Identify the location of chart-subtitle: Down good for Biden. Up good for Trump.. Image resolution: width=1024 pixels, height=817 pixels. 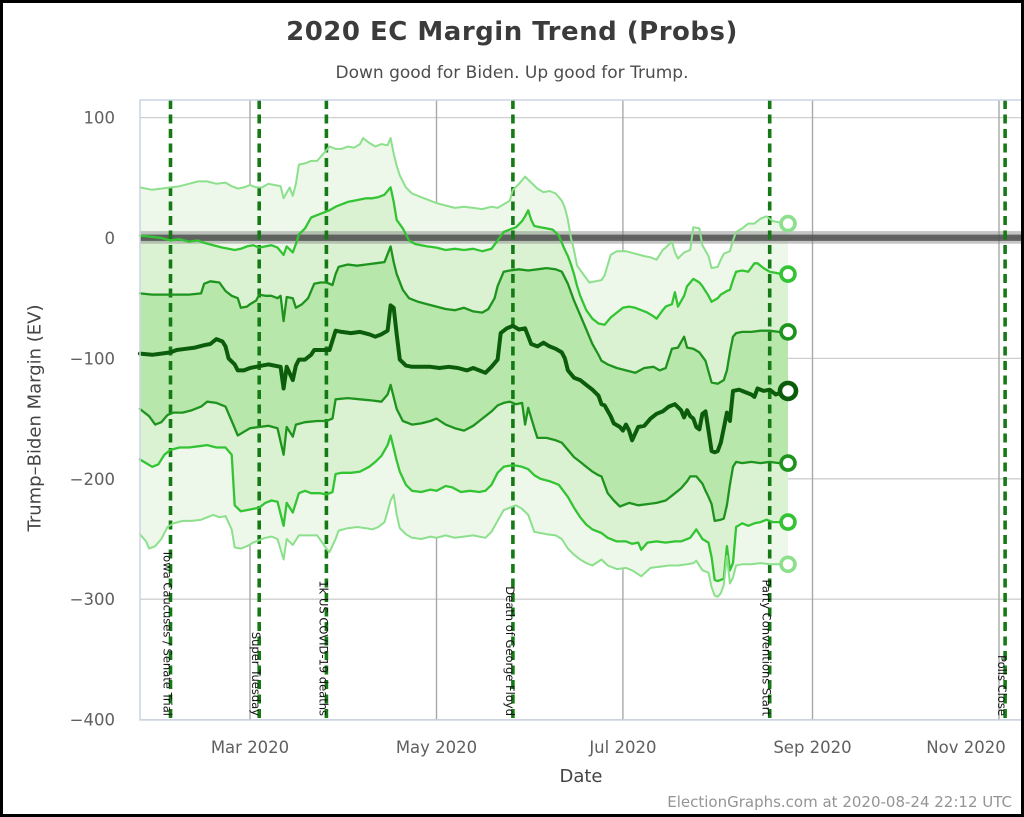
(512, 73).